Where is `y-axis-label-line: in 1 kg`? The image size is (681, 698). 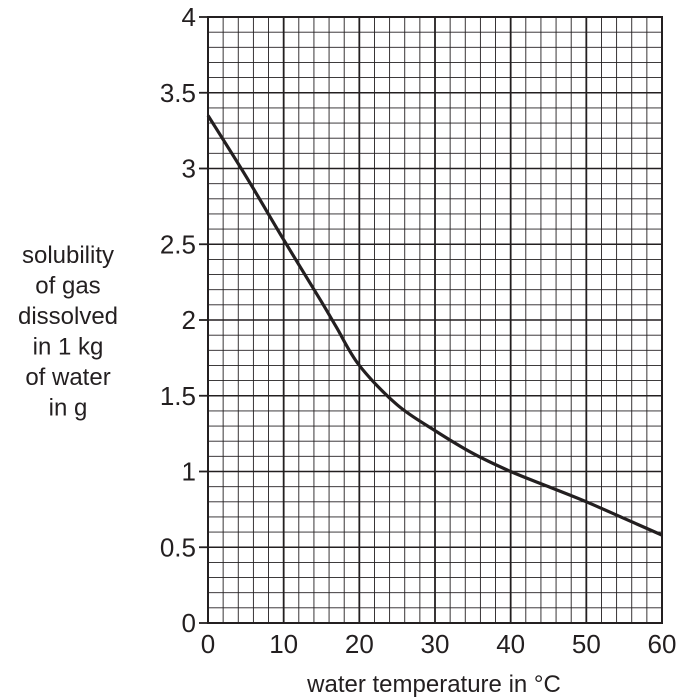
y-axis-label-line: in 1 kg is located at coordinates (68, 347).